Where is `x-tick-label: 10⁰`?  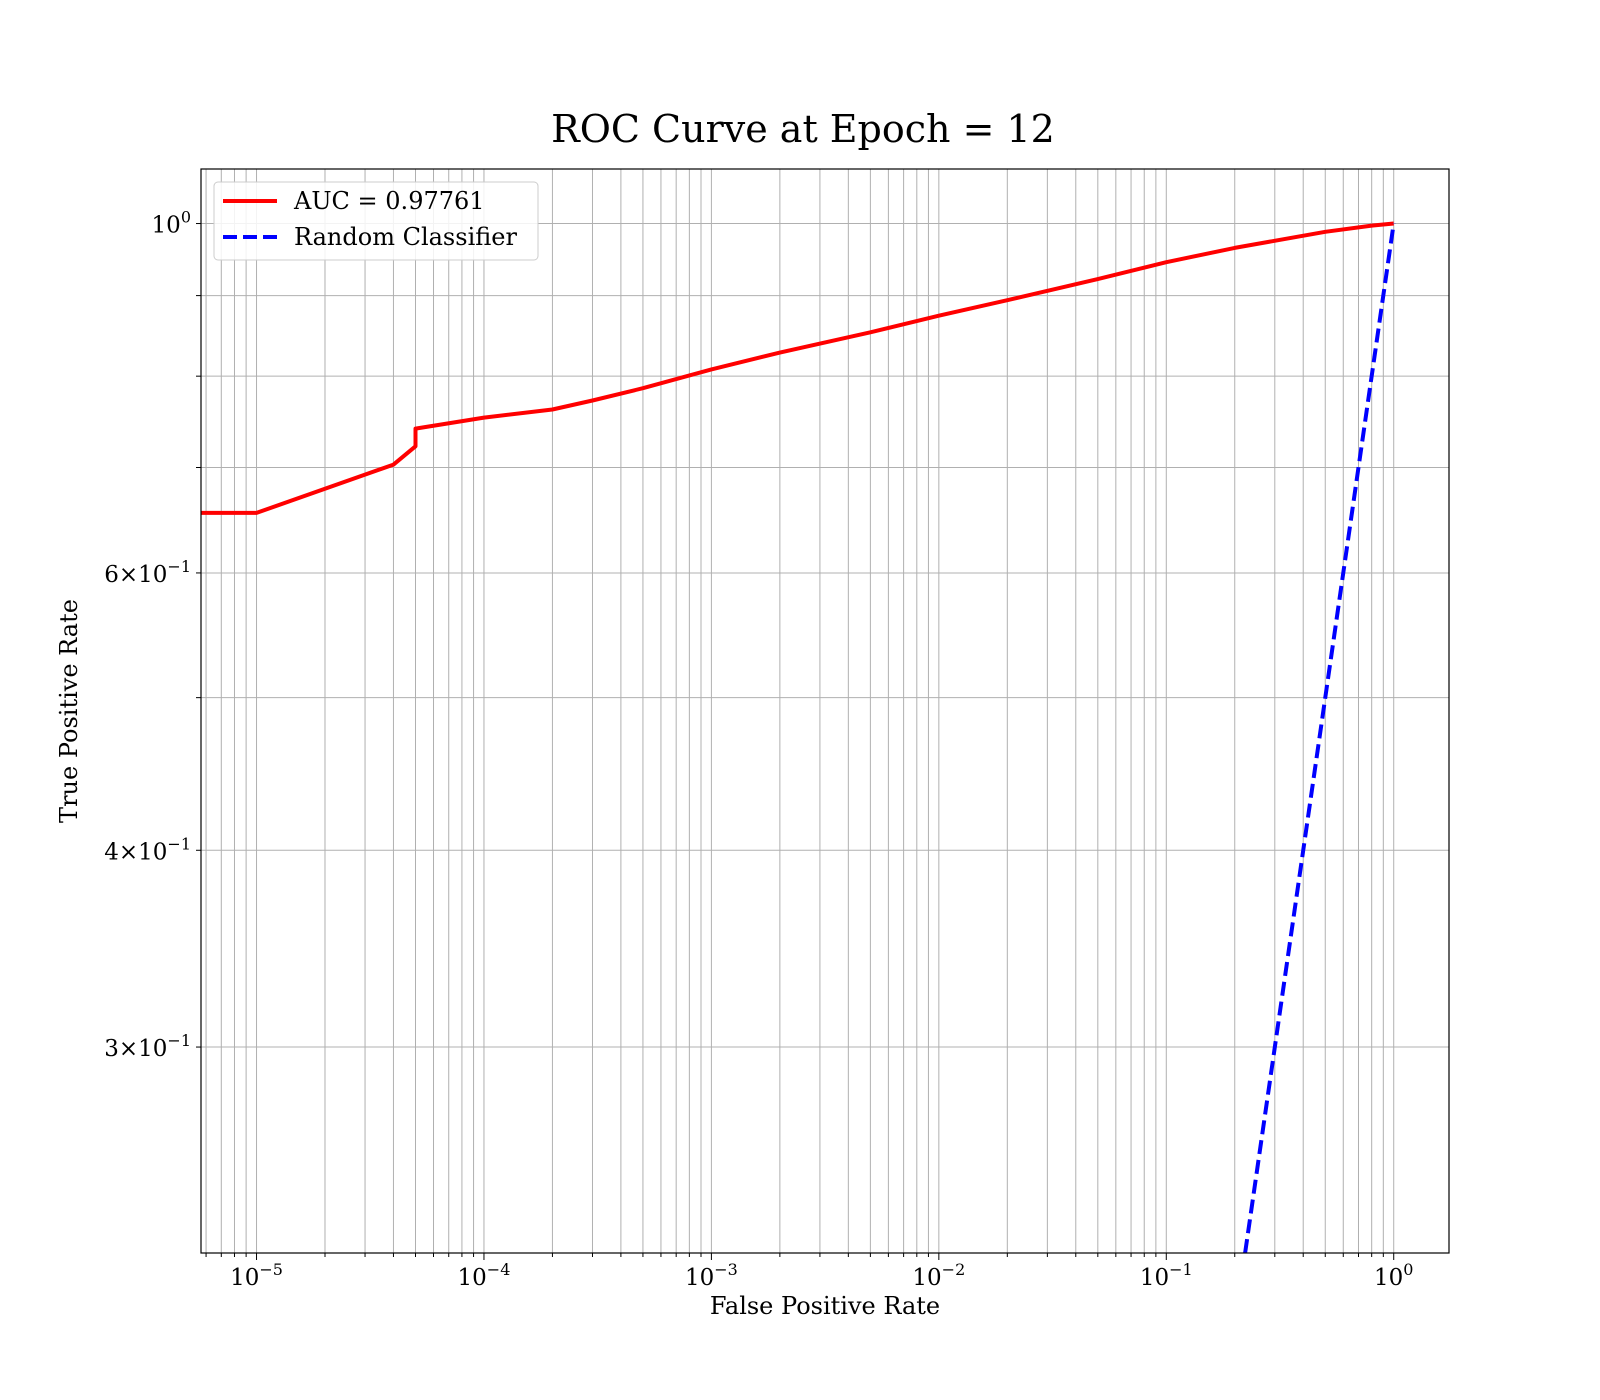 x-tick-label: 10⁰ is located at coordinates (1393, 1275).